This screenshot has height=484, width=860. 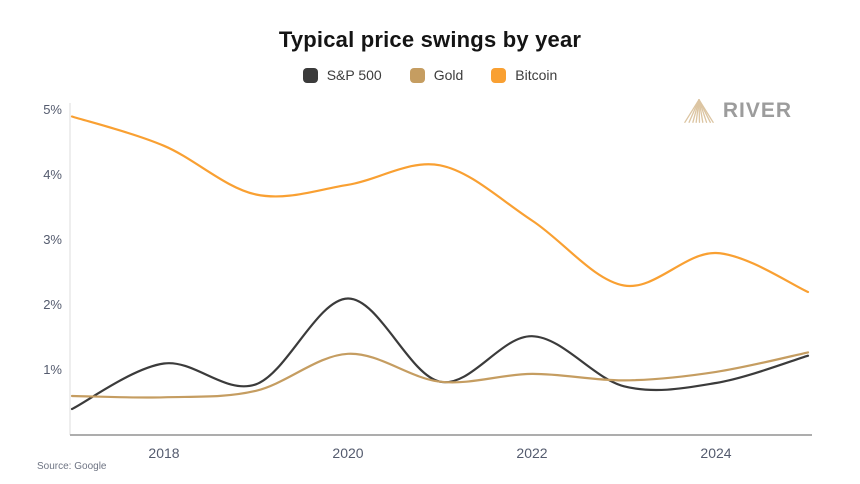 What do you see at coordinates (348, 453) in the screenshot?
I see `x-tick-label: 2020` at bounding box center [348, 453].